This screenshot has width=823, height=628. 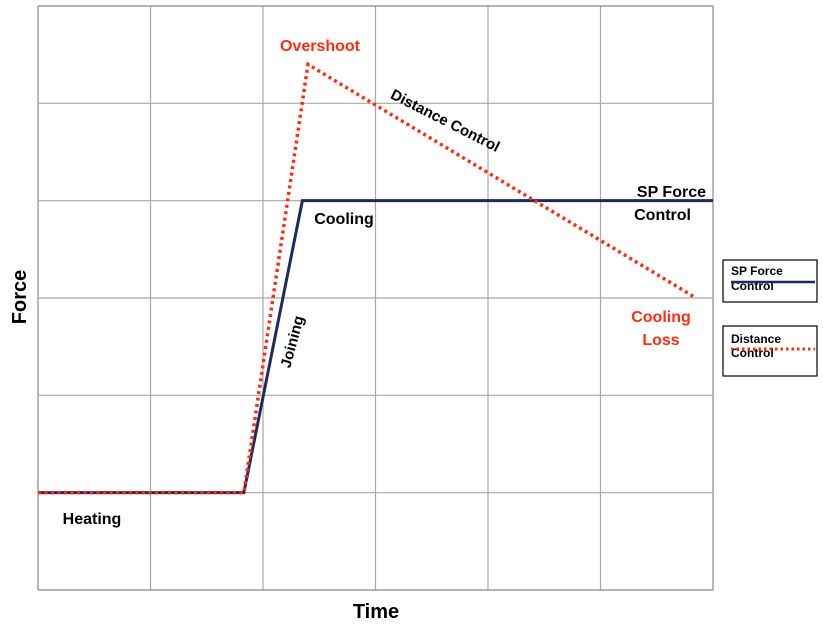 What do you see at coordinates (293, 342) in the screenshot?
I see `joining-annotation: Joining` at bounding box center [293, 342].